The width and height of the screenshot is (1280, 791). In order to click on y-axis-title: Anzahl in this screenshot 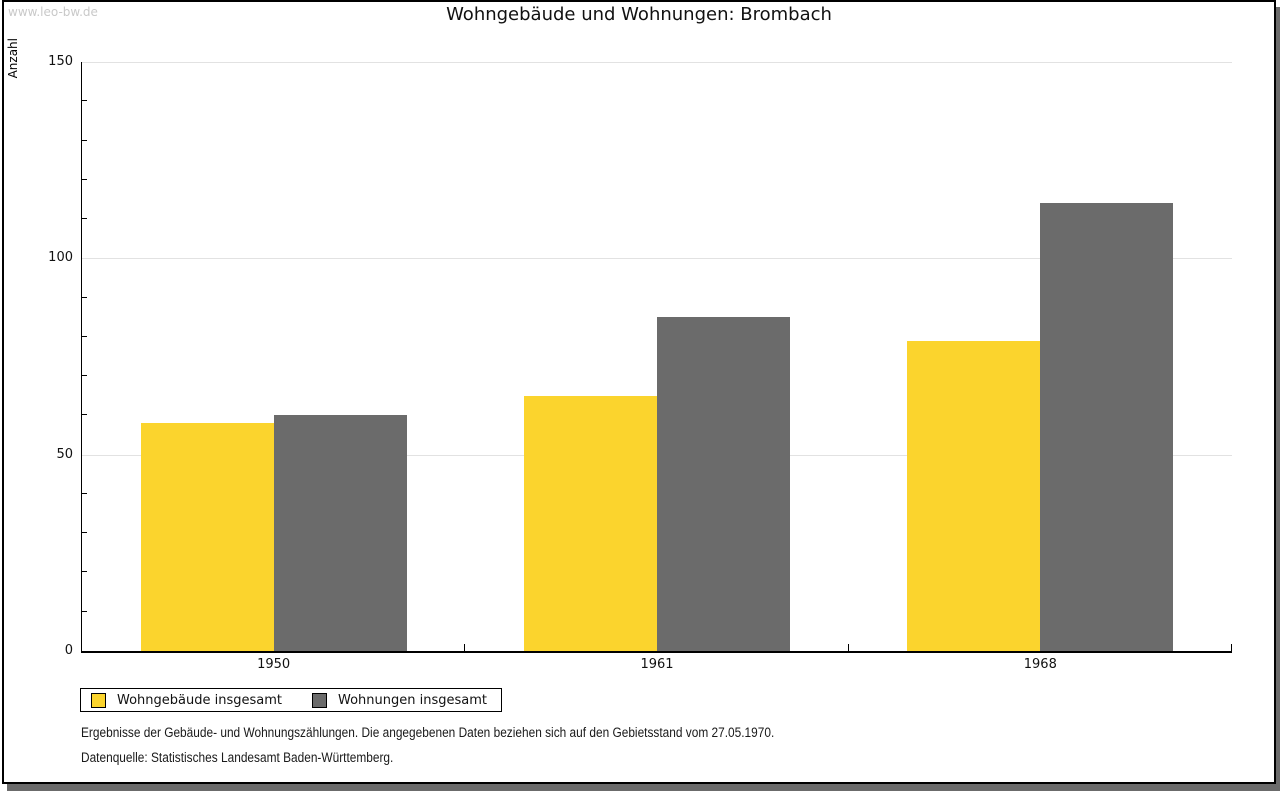, I will do `click(13, 58)`.